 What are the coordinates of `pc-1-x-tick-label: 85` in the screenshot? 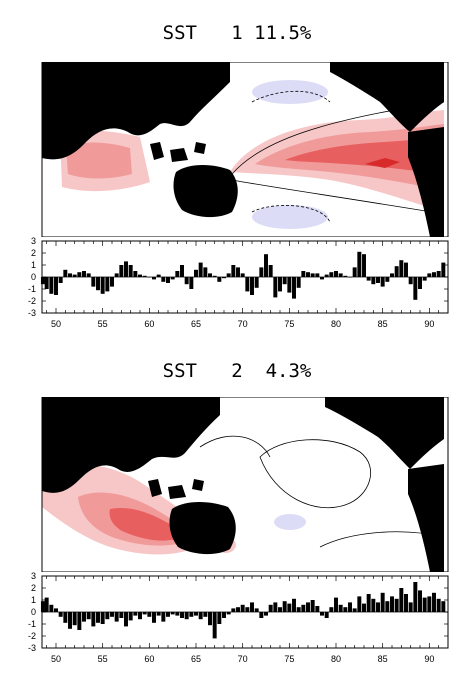 It's located at (383, 324).